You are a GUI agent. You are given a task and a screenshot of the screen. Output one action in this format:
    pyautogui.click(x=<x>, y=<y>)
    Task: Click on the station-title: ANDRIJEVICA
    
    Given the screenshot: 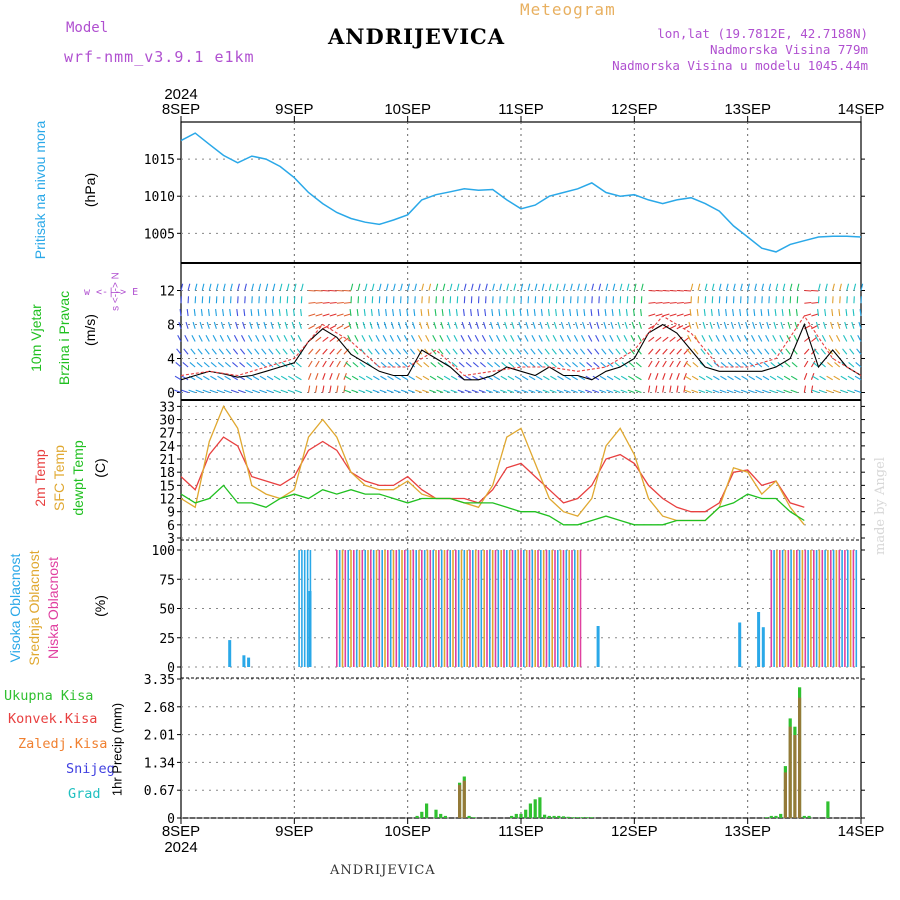 What is the action you would take?
    pyautogui.click(x=417, y=36)
    